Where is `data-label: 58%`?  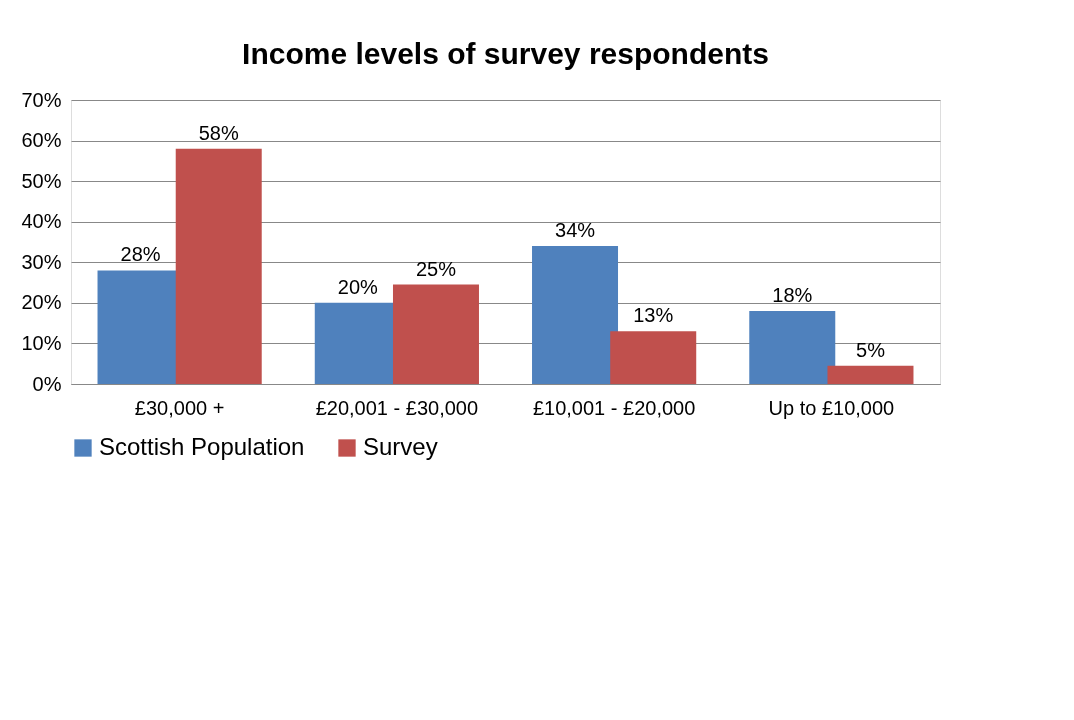 data-label: 58% is located at coordinates (218, 132).